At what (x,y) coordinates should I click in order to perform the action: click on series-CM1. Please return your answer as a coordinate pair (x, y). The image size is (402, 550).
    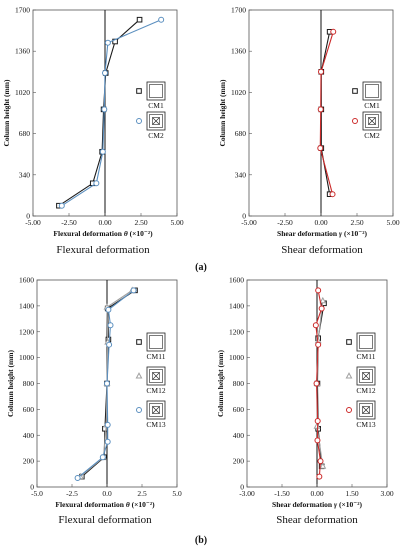
    Looking at the image, I should click on (99, 112).